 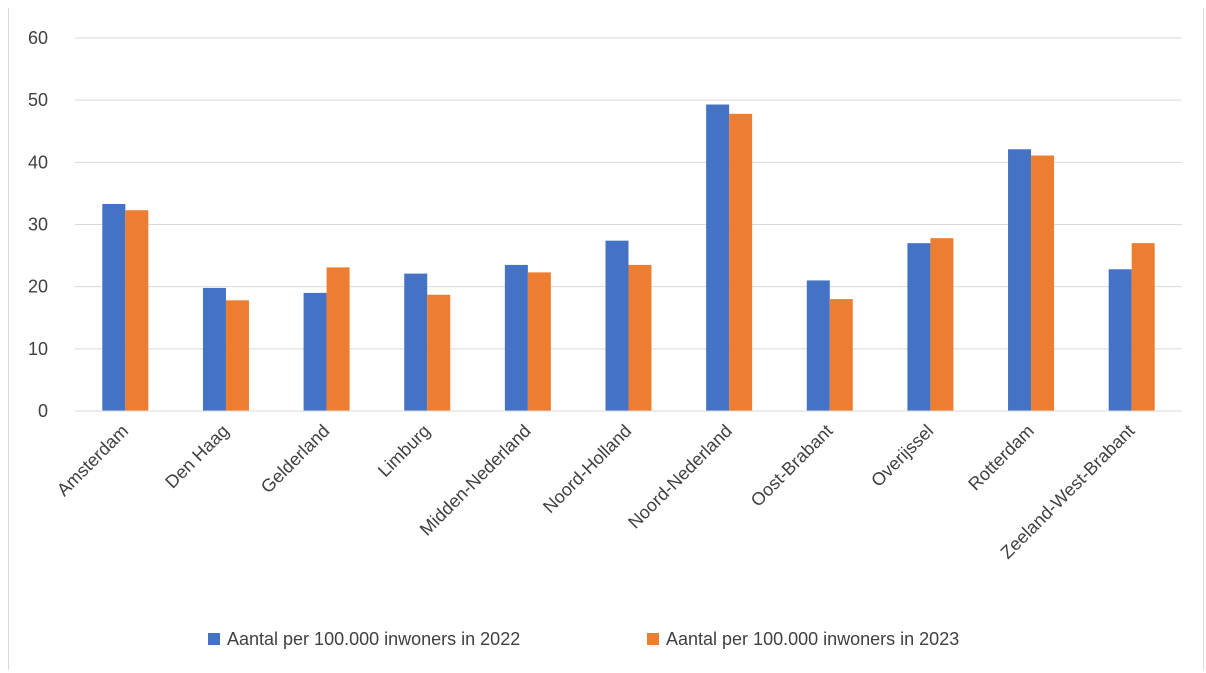 I want to click on y-tick-label: 10, so click(x=38, y=349).